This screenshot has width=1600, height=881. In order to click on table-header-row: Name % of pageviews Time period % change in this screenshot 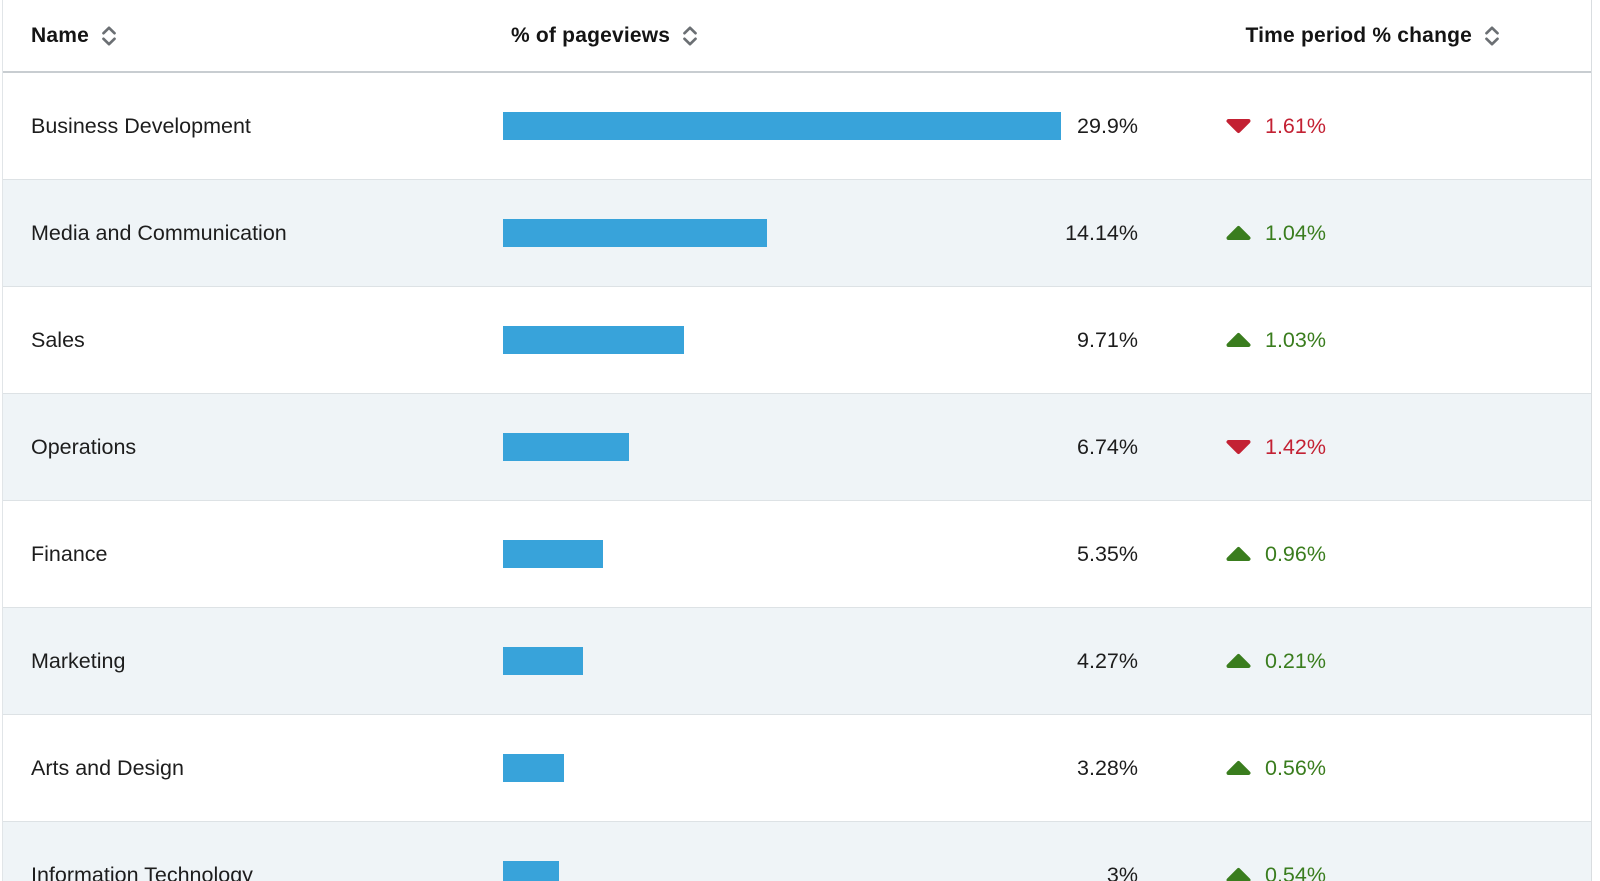, I will do `click(797, 36)`.